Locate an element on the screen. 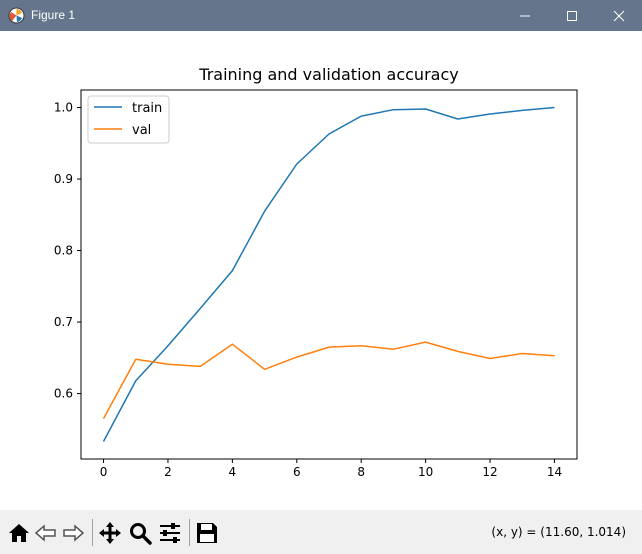 This screenshot has height=554, width=642. title-bar: Figure 1 is located at coordinates (321, 15).